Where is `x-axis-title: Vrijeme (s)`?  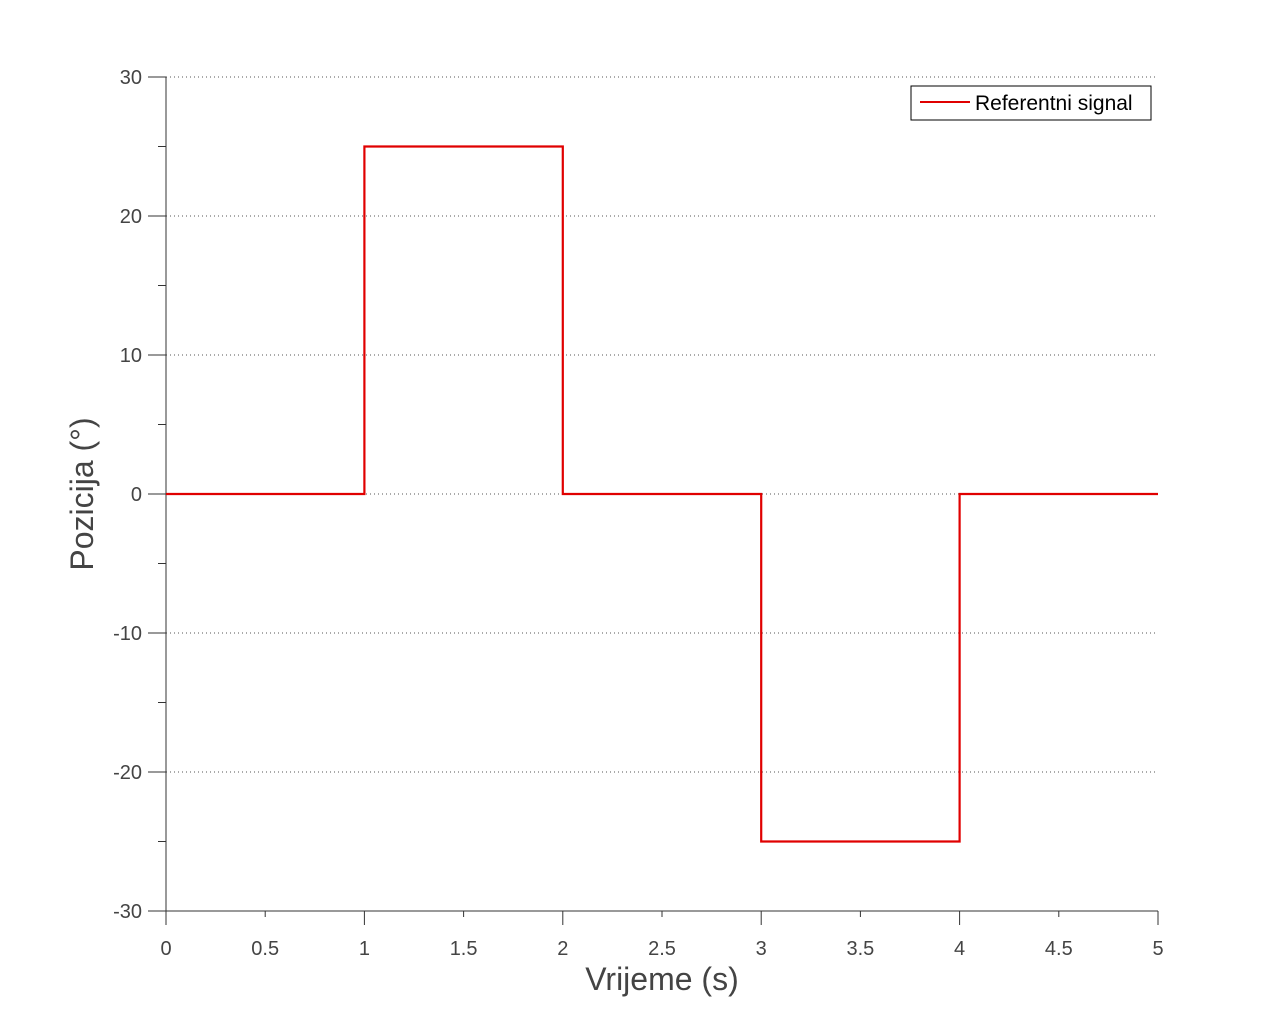
x-axis-title: Vrijeme (s) is located at coordinates (661, 979).